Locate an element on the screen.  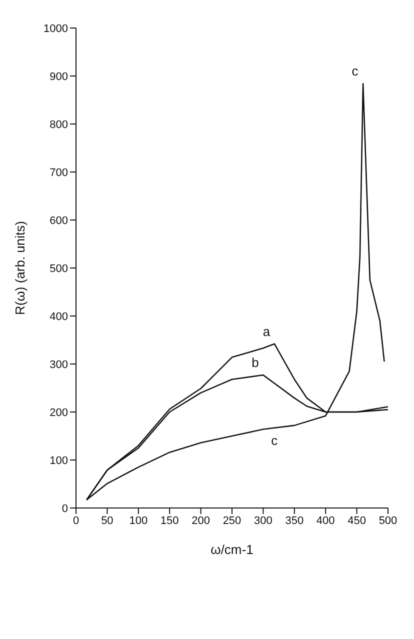
annotation: c is located at coordinates (274, 440).